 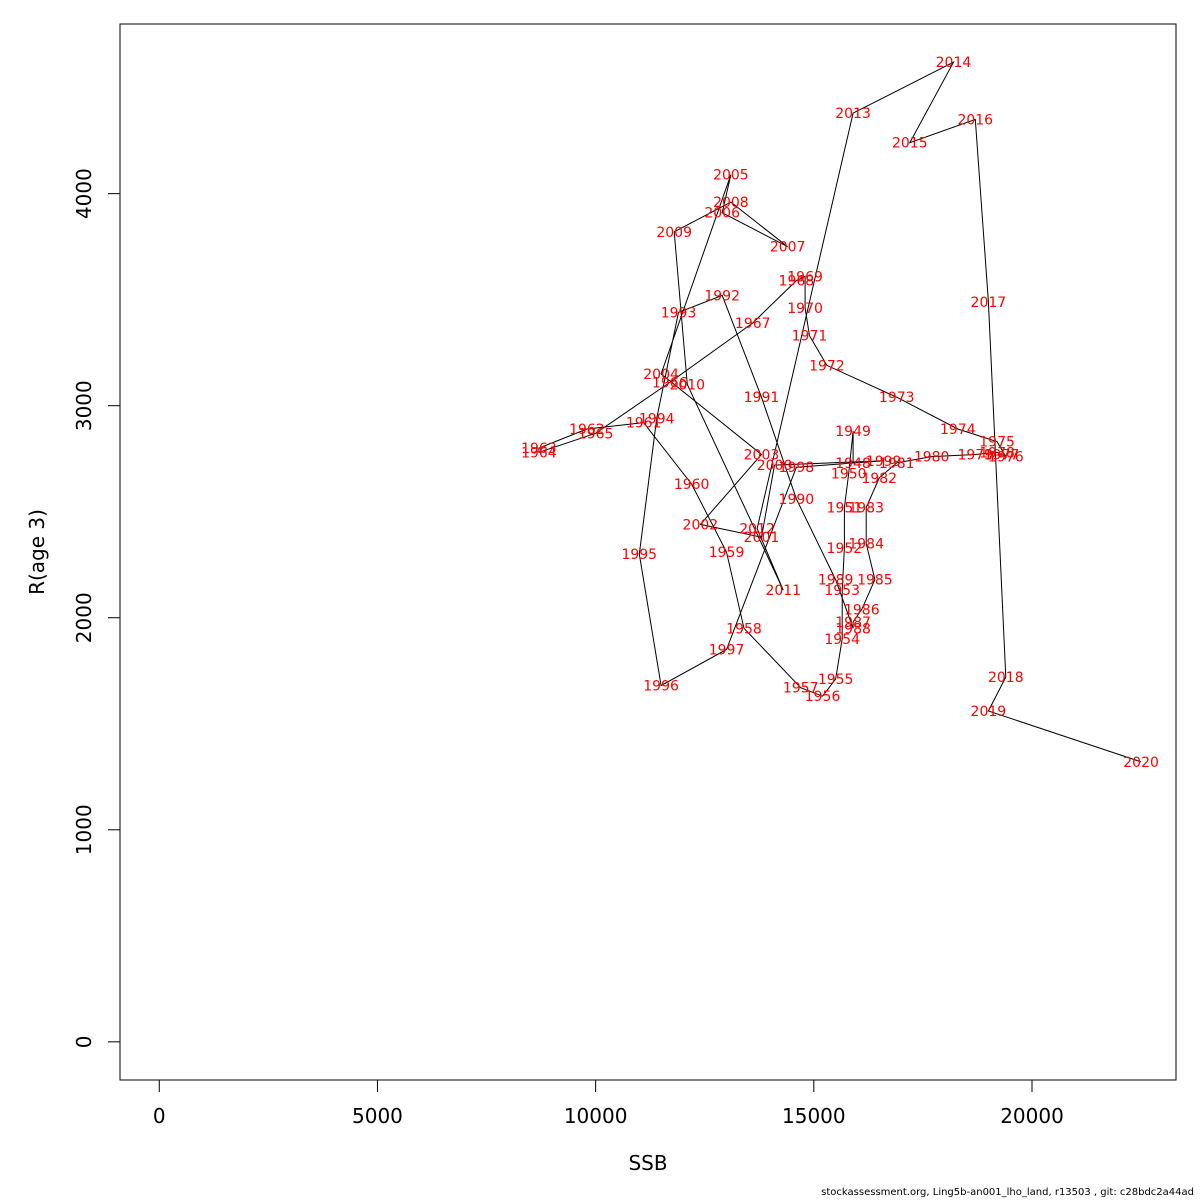 What do you see at coordinates (687, 385) in the screenshot?
I see `year-label-2010: 2010` at bounding box center [687, 385].